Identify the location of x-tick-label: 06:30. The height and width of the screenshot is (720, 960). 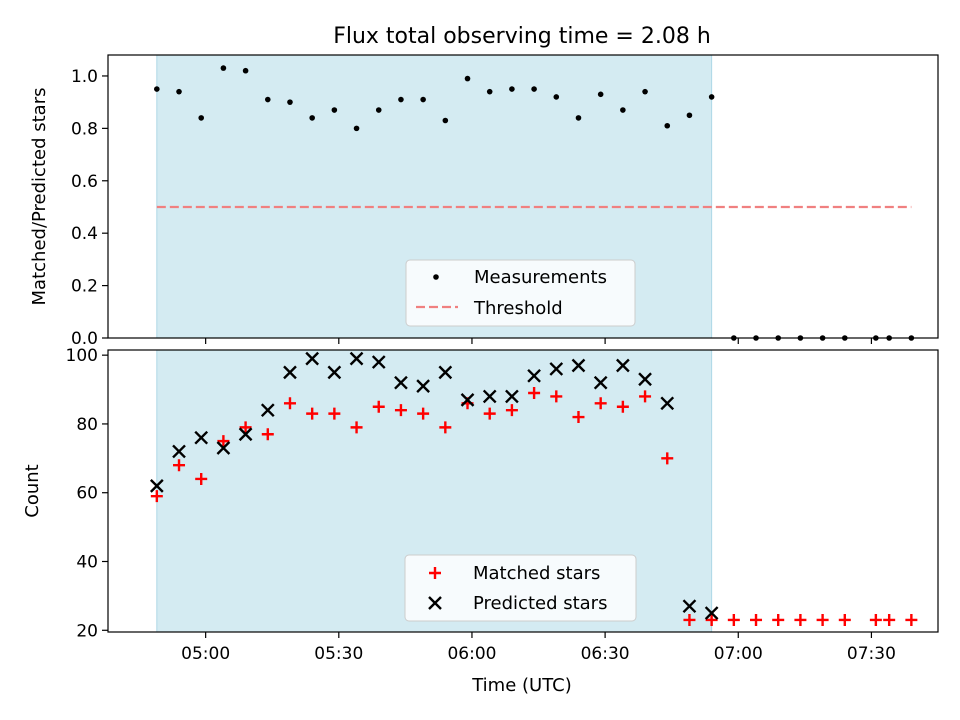
(605, 654).